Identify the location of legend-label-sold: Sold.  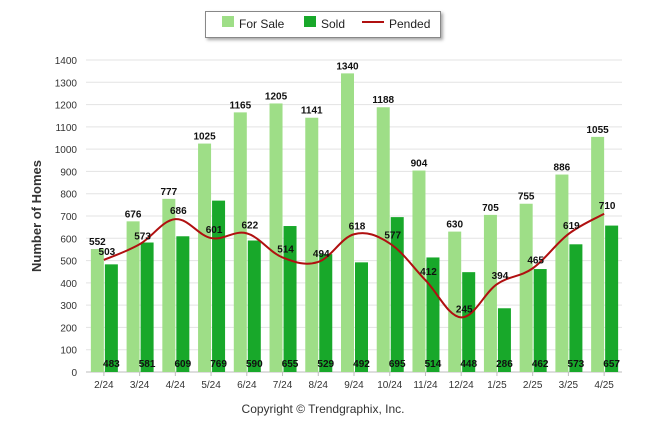
(333, 24).